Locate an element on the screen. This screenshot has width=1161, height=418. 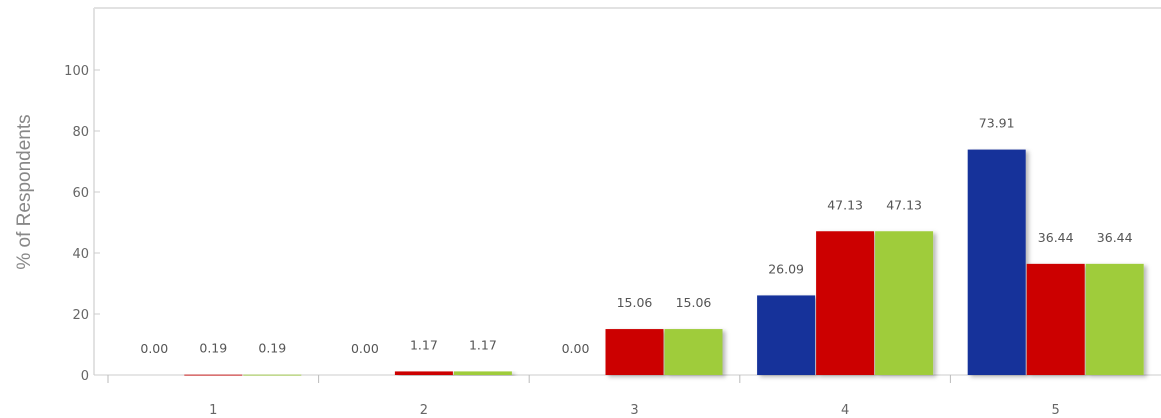
data-label-cat5-s1: 73.91 is located at coordinates (997, 123).